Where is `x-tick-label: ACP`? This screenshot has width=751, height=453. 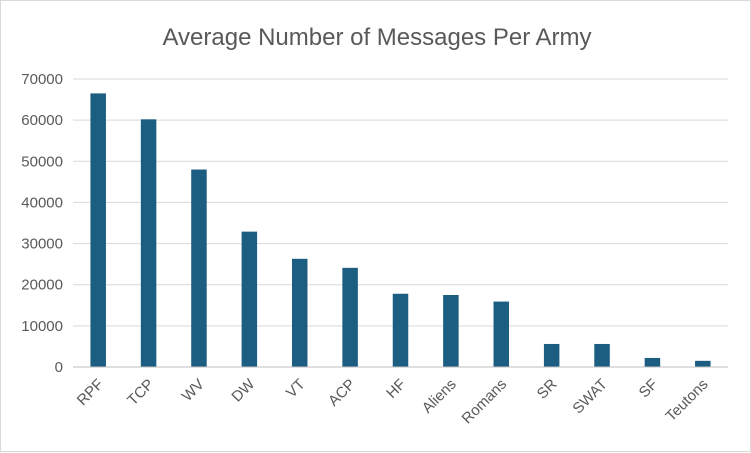
x-tick-label: ACP is located at coordinates (342, 393).